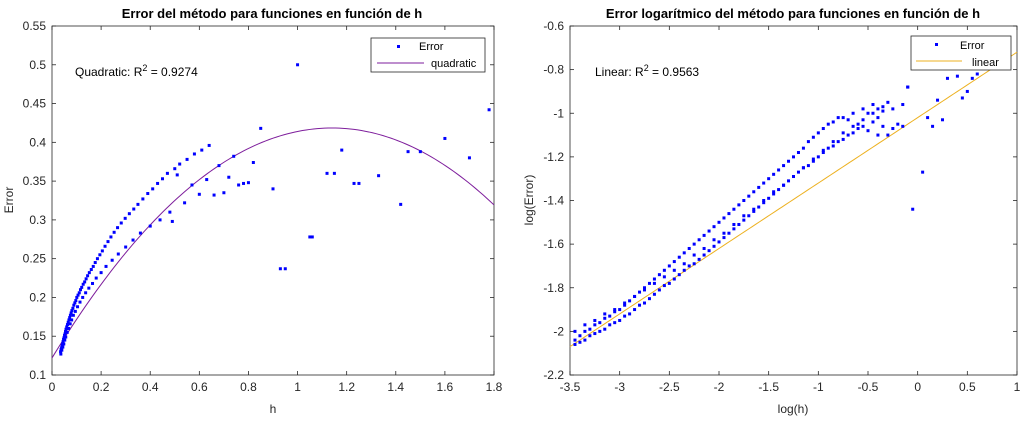 The width and height of the screenshot is (1036, 423). What do you see at coordinates (768, 387) in the screenshot?
I see `right-x-tick-label: -1.5` at bounding box center [768, 387].